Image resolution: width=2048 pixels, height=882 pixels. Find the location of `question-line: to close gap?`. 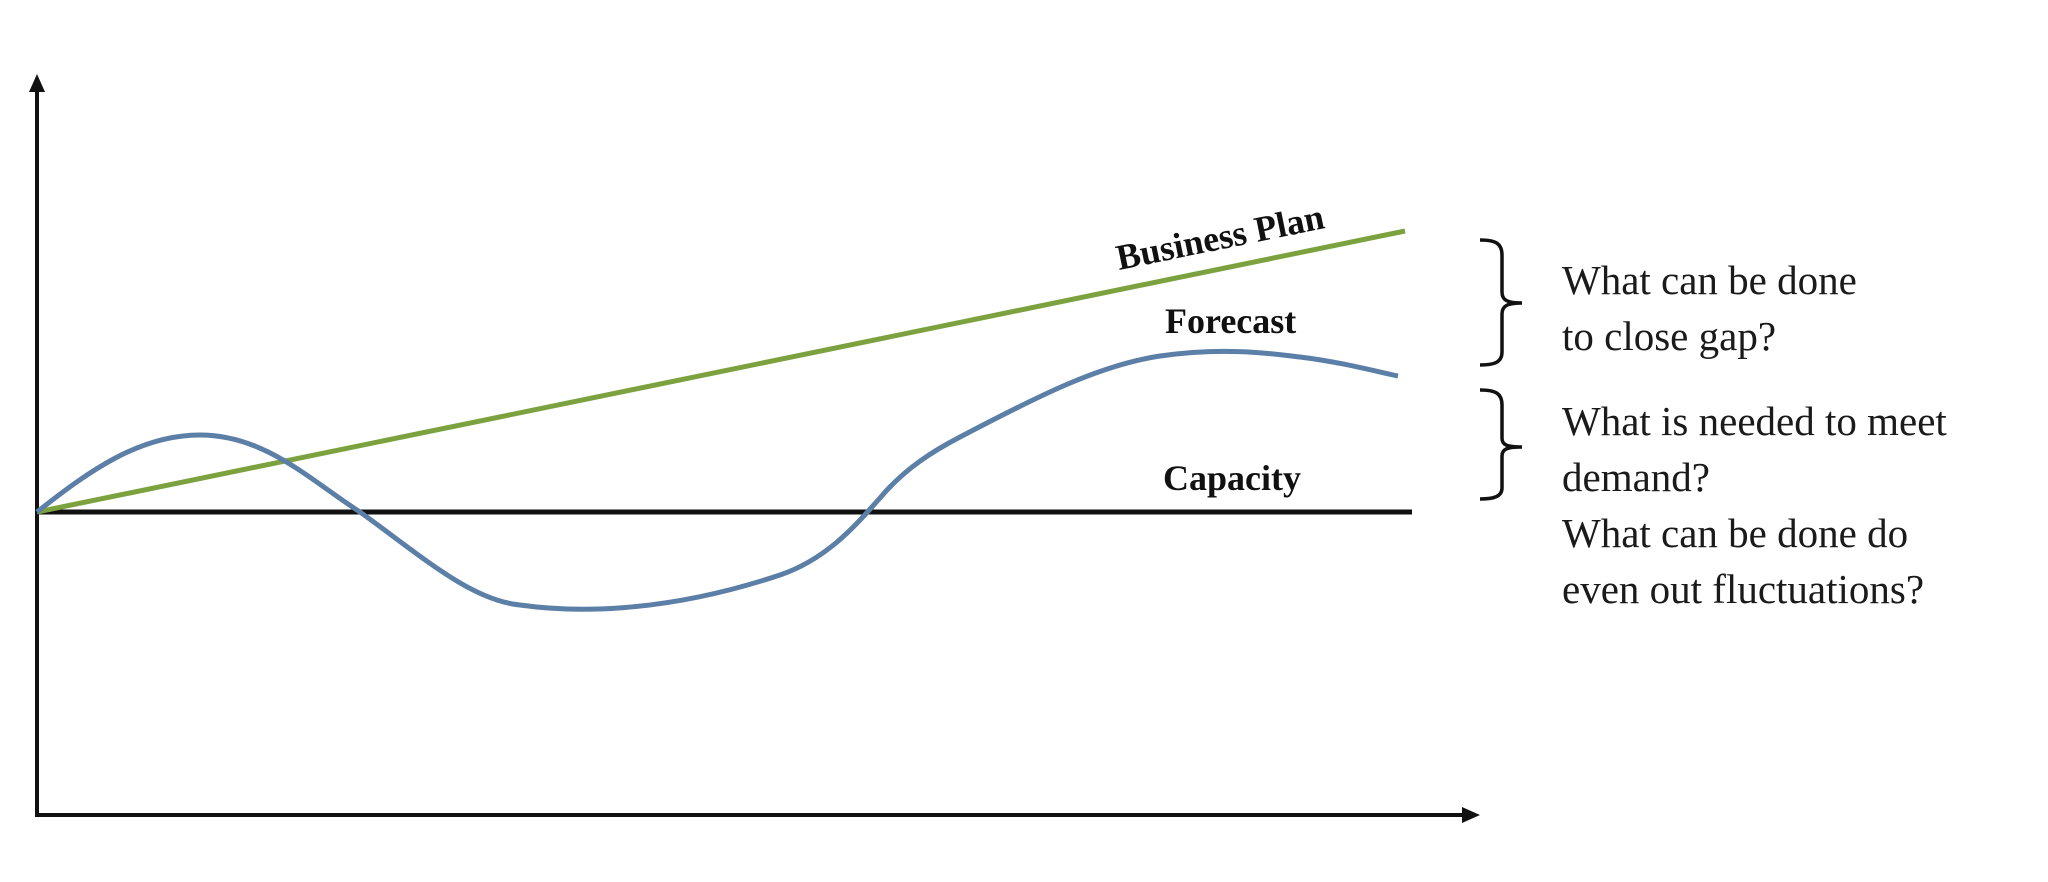

question-line: to close gap? is located at coordinates (1669, 336).